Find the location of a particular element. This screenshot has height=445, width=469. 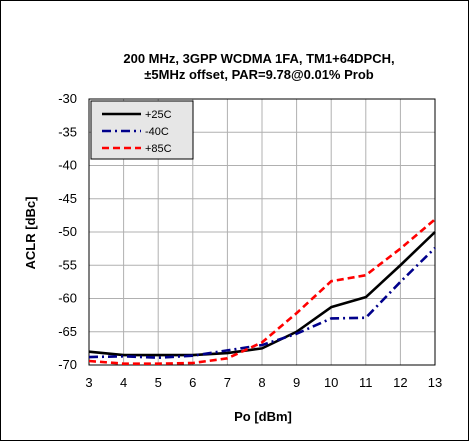

x-tick-label: 10 is located at coordinates (331, 382).